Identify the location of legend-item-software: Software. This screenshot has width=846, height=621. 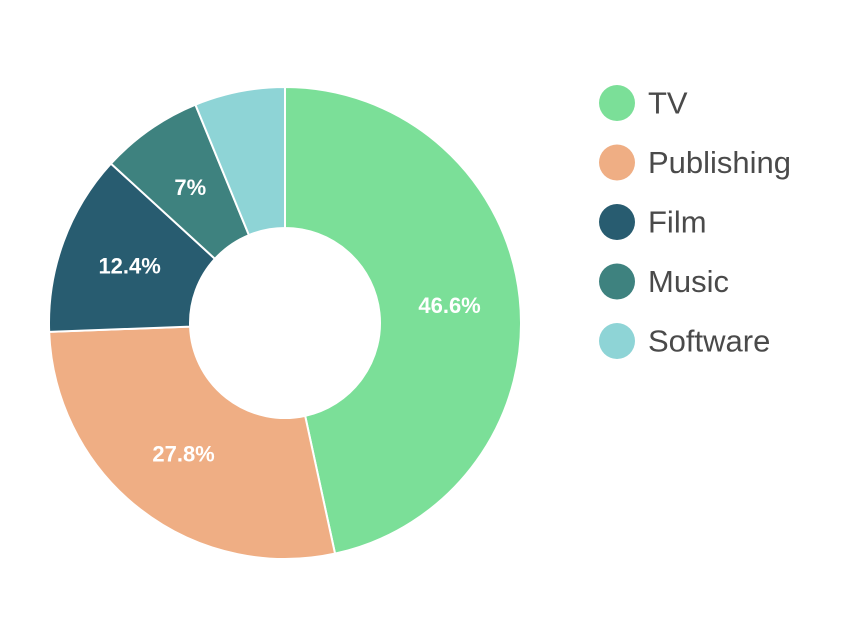
(684, 341).